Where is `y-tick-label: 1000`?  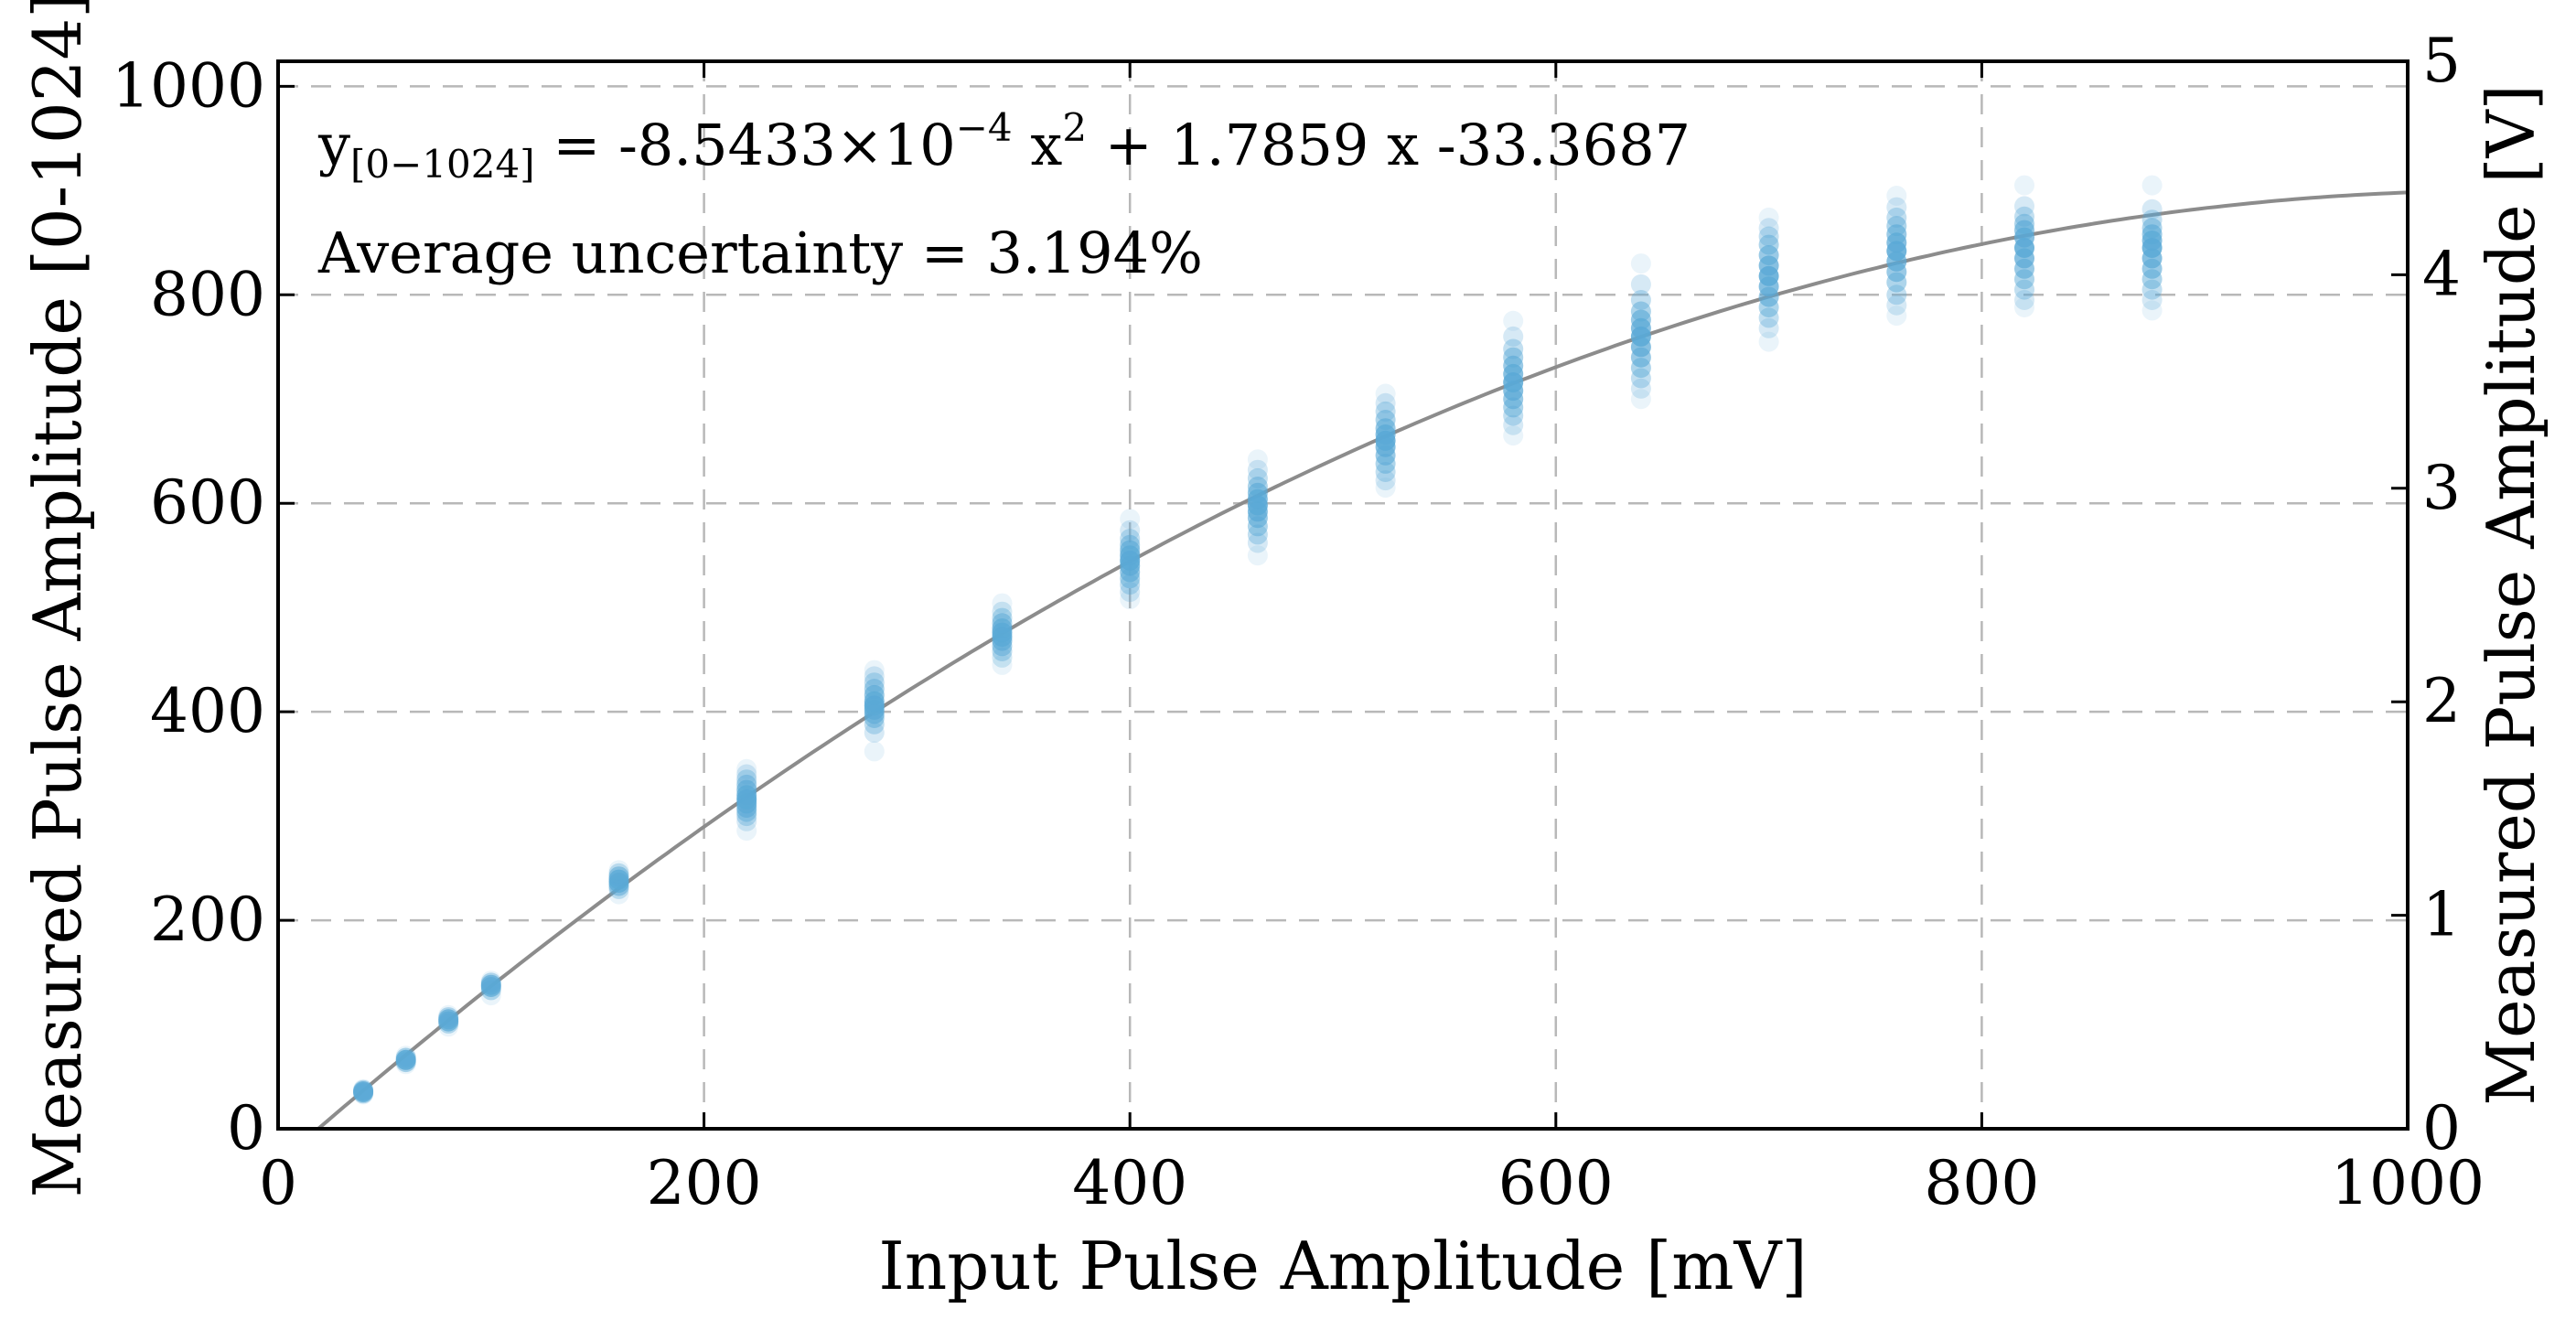
y-tick-label: 1000 is located at coordinates (189, 85).